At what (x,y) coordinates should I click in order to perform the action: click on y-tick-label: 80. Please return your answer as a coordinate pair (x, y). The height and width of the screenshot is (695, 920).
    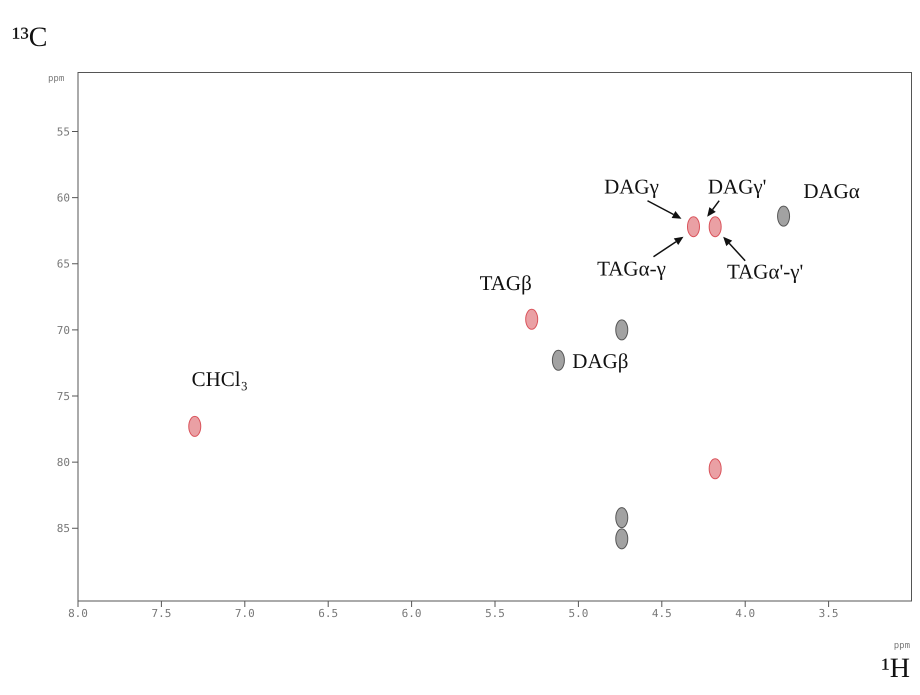
    Looking at the image, I should click on (63, 463).